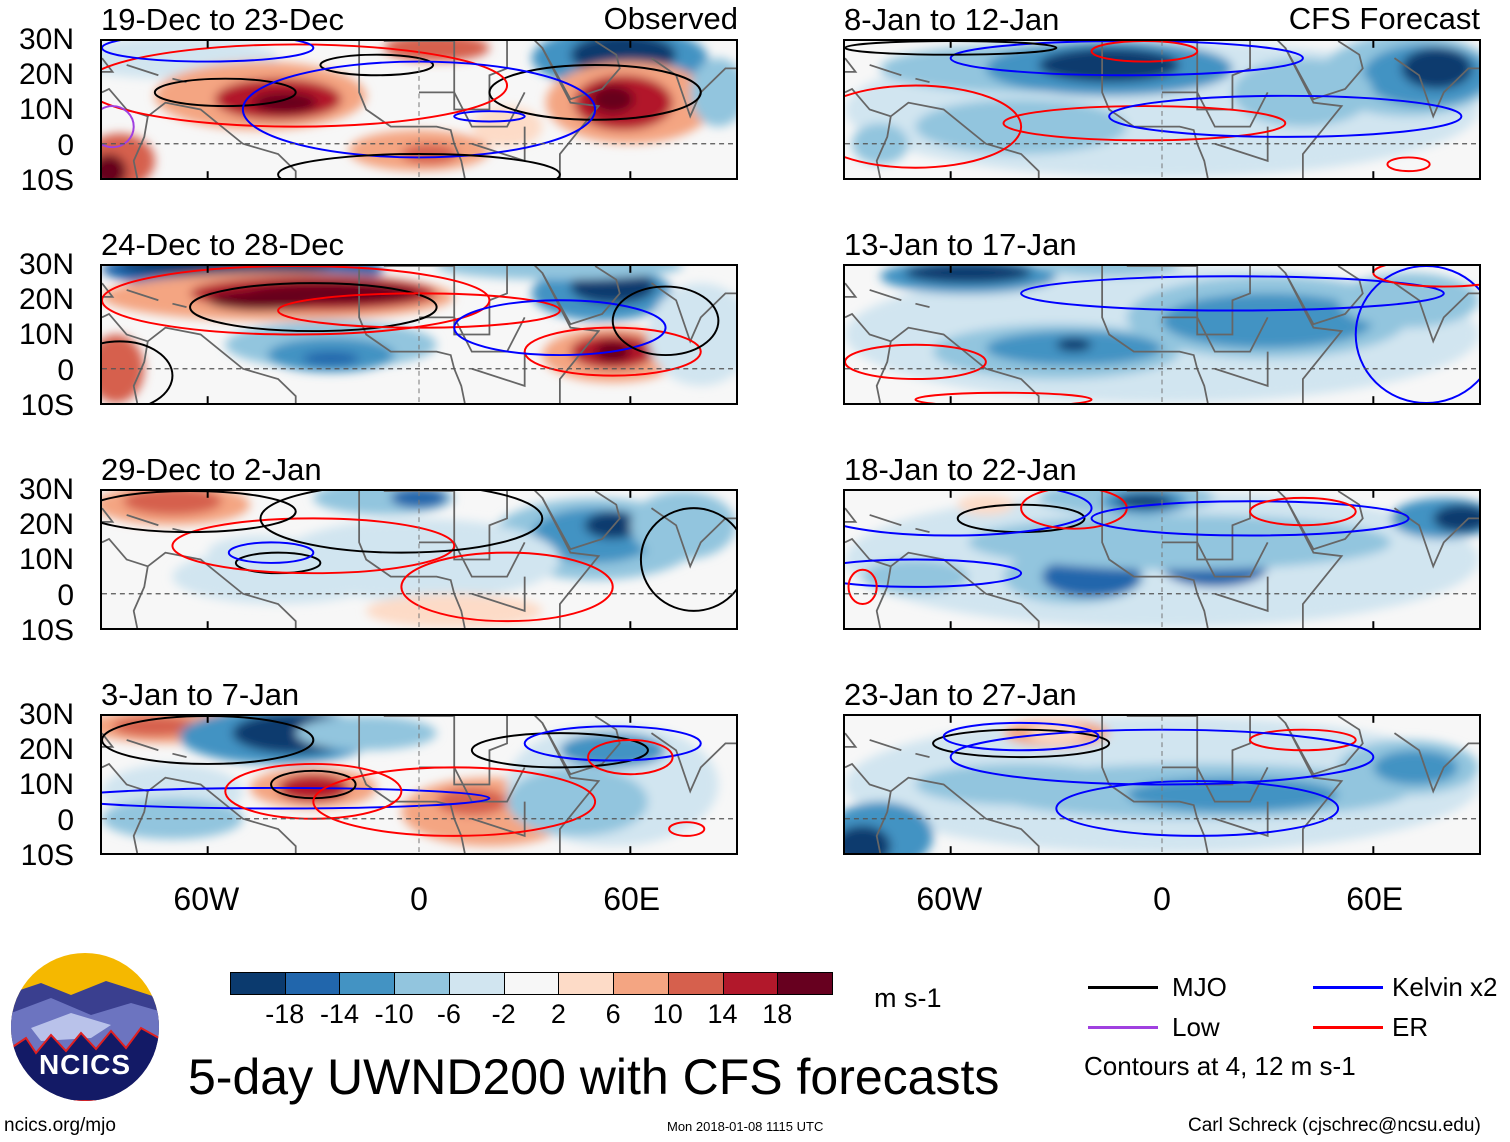  I want to click on lat-label: 10S, so click(47, 855).